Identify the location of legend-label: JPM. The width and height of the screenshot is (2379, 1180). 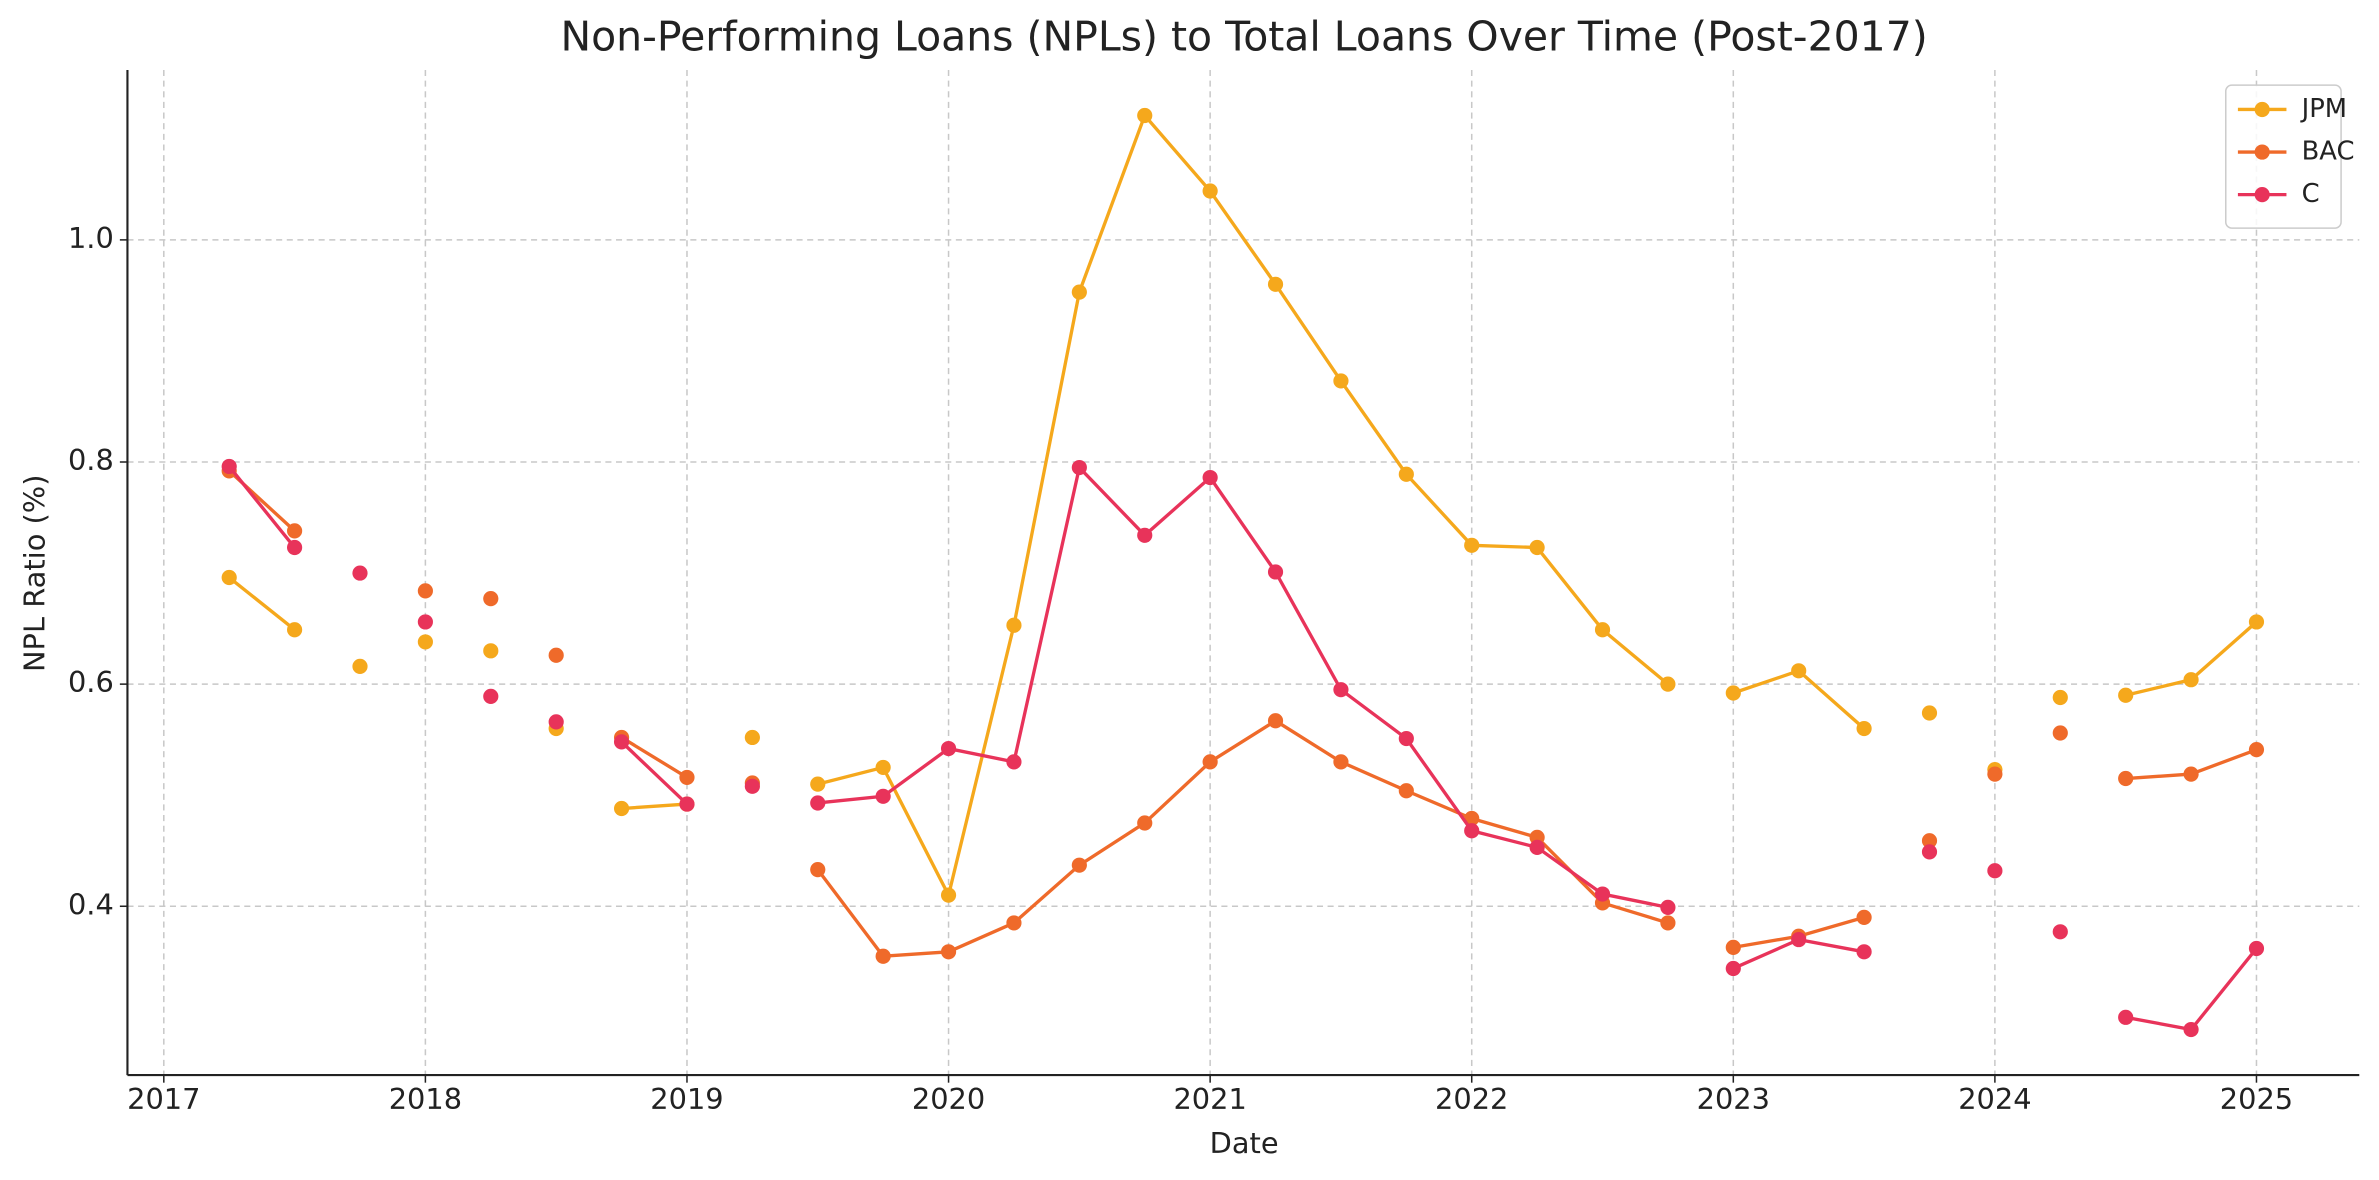
(2323, 109).